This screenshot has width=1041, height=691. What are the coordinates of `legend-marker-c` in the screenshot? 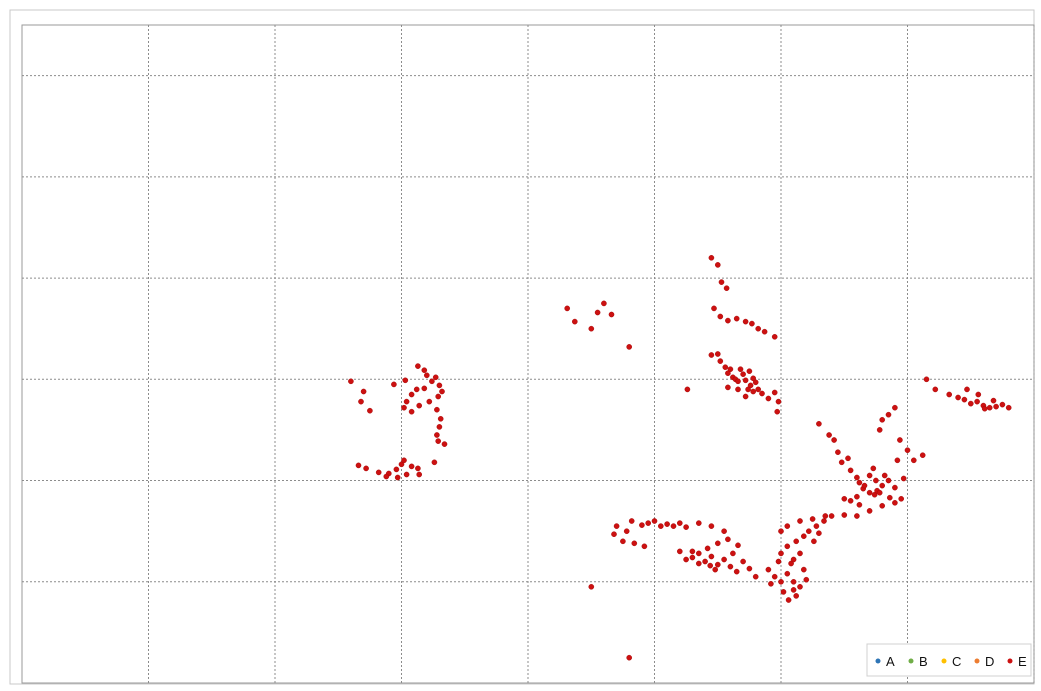 It's located at (944, 661).